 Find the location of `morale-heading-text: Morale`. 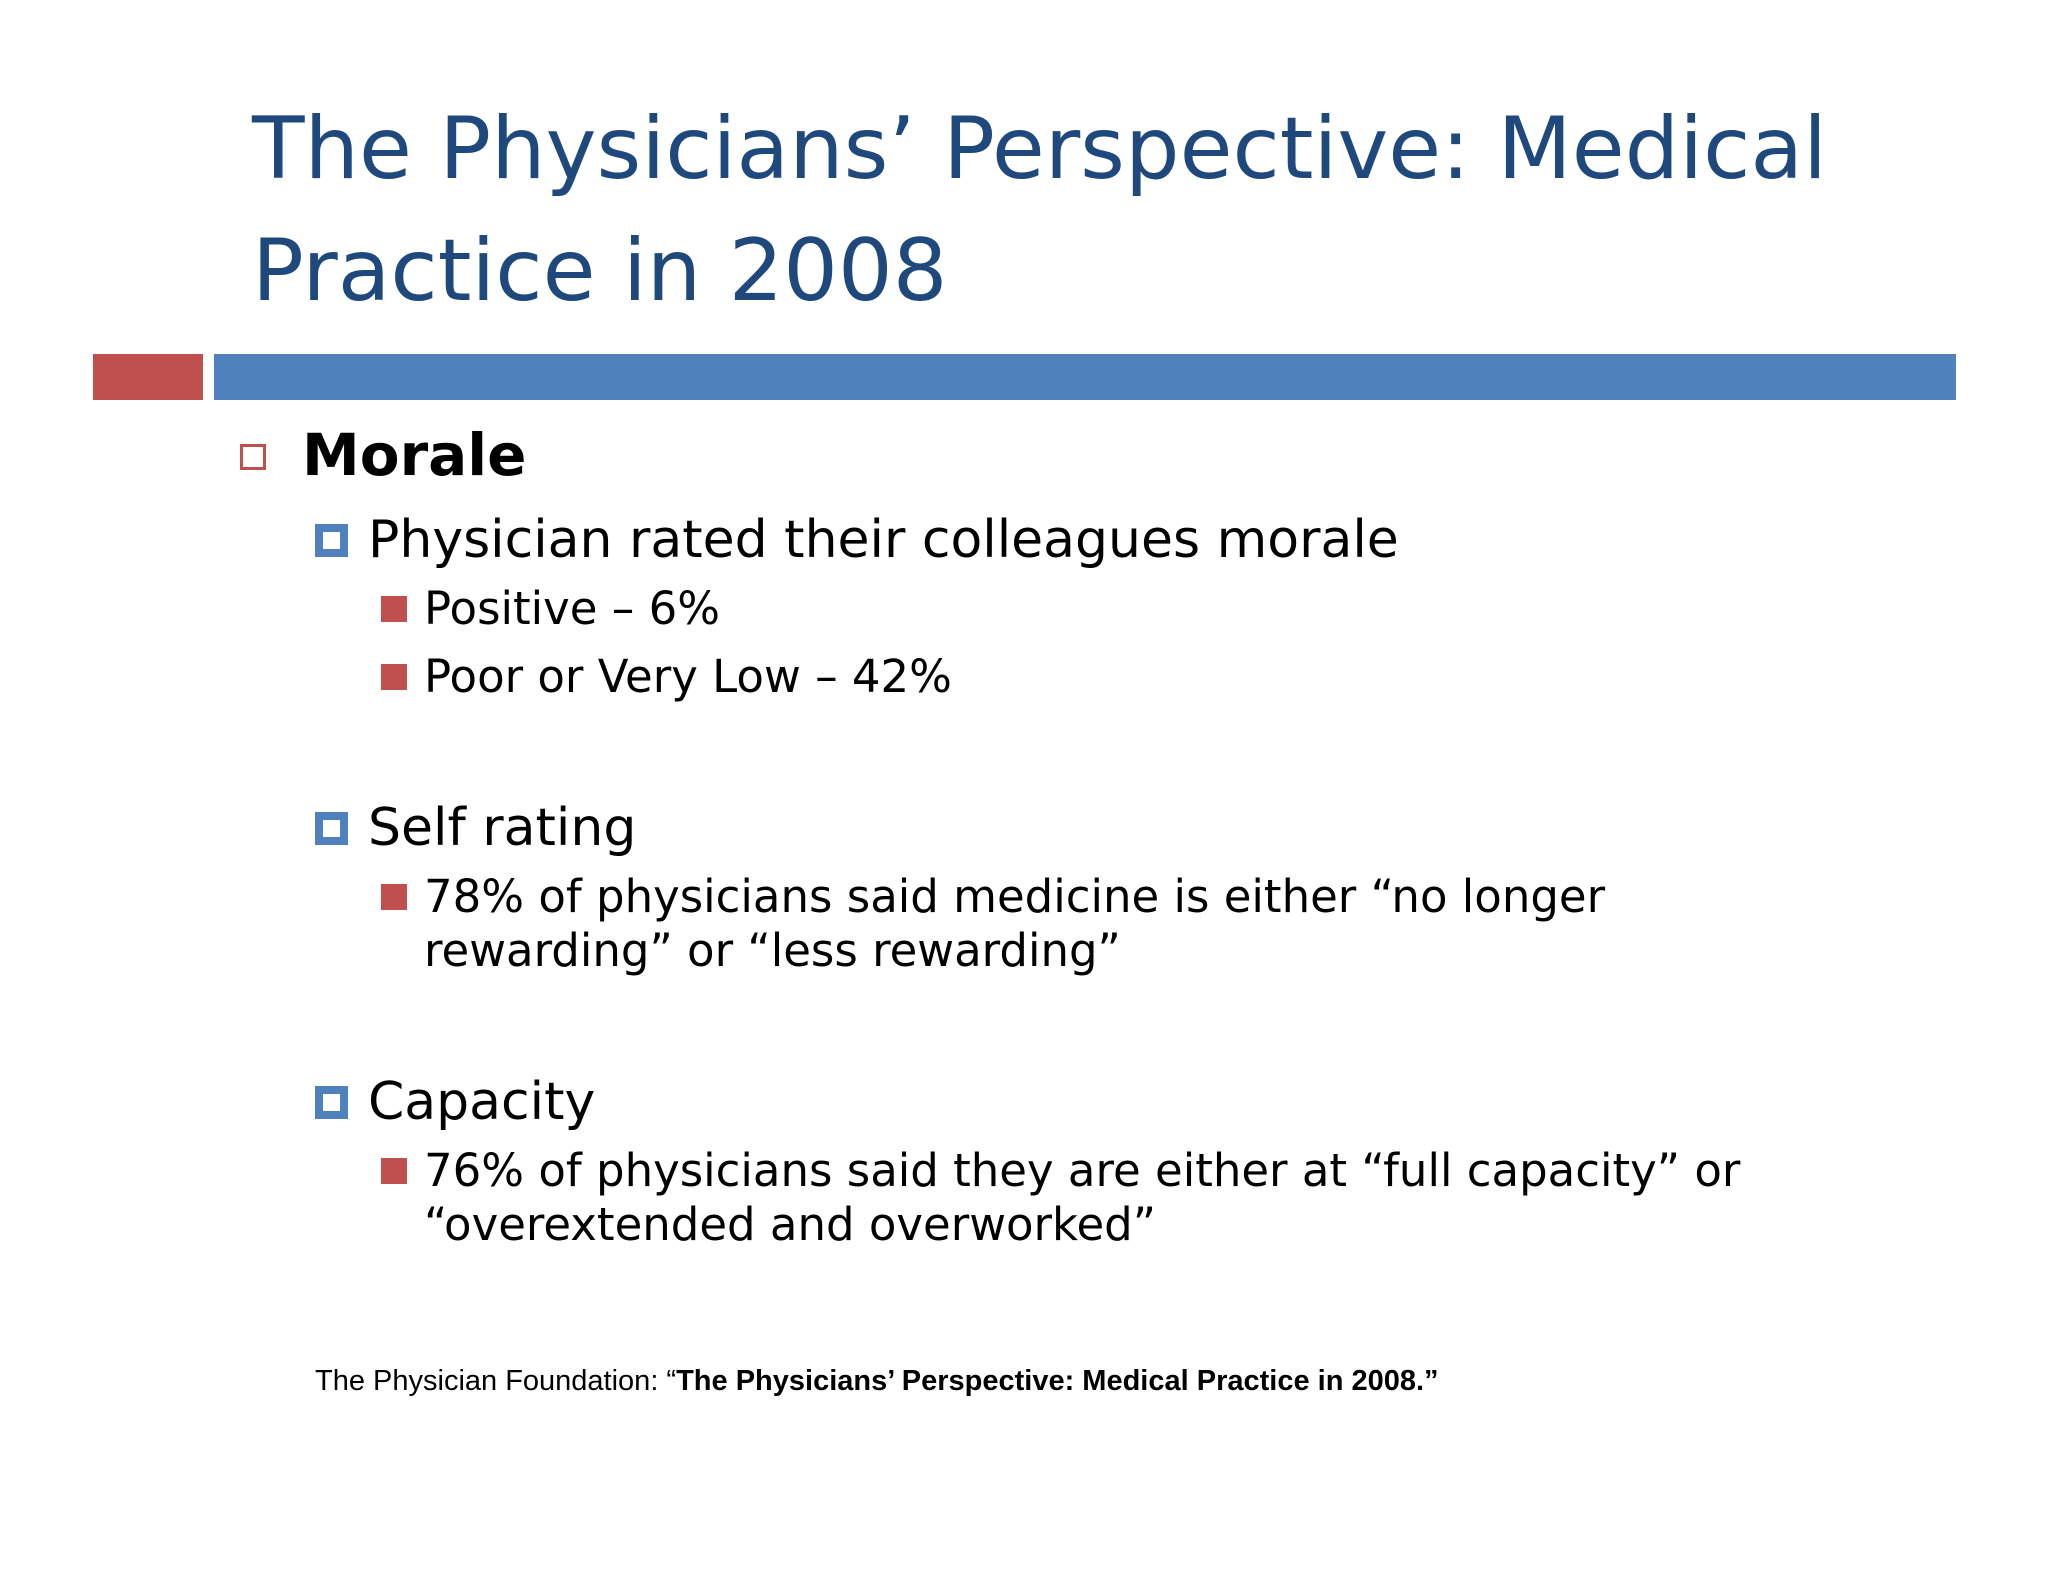

morale-heading-text: Morale is located at coordinates (414, 455).